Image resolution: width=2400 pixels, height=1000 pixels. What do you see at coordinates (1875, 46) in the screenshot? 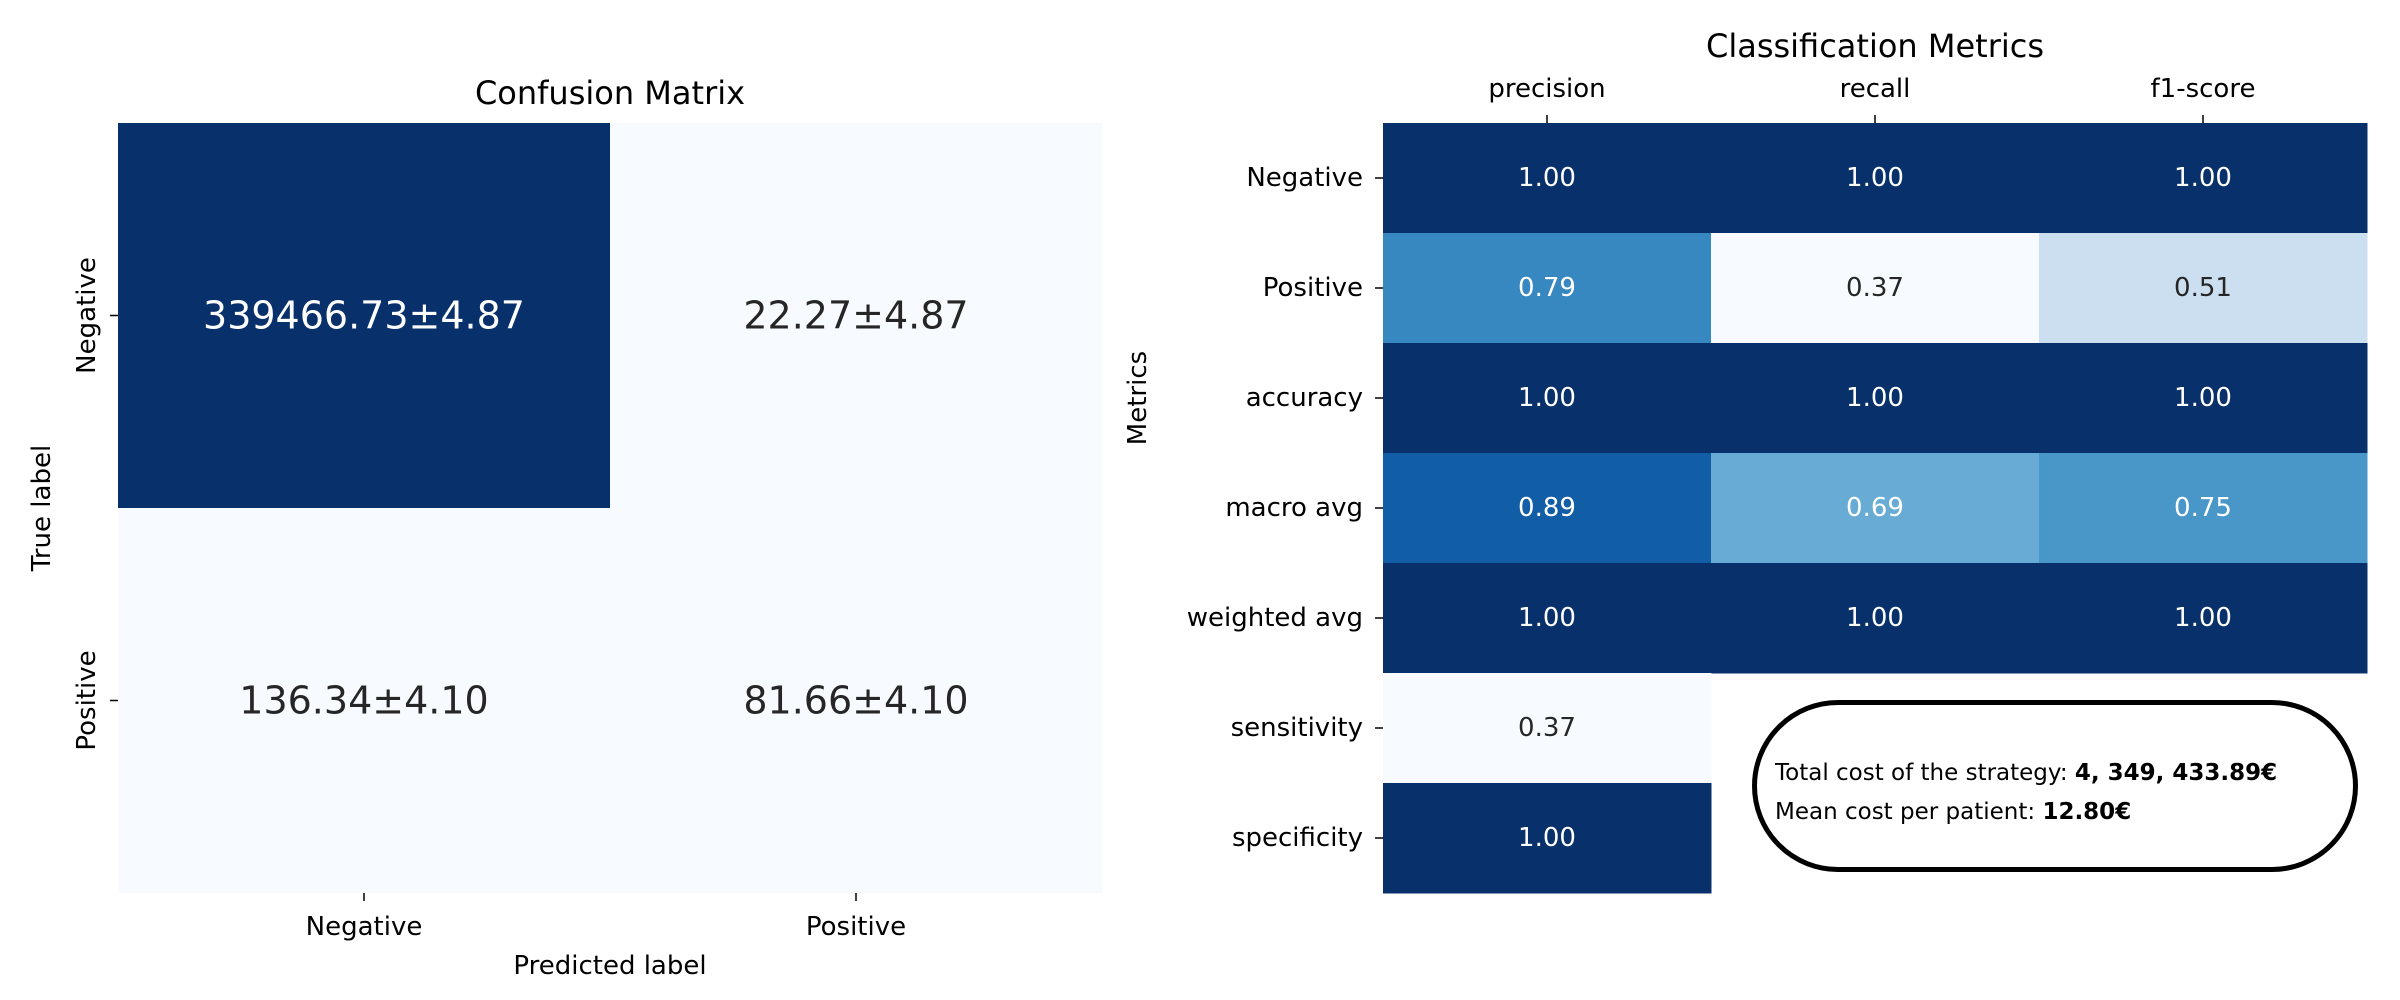
I see `classification-metrics-title: Classification Metrics` at bounding box center [1875, 46].